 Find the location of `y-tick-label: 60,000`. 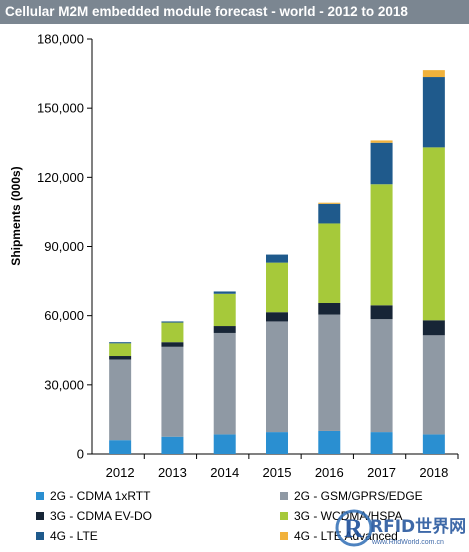

y-tick-label: 60,000 is located at coordinates (64, 315).